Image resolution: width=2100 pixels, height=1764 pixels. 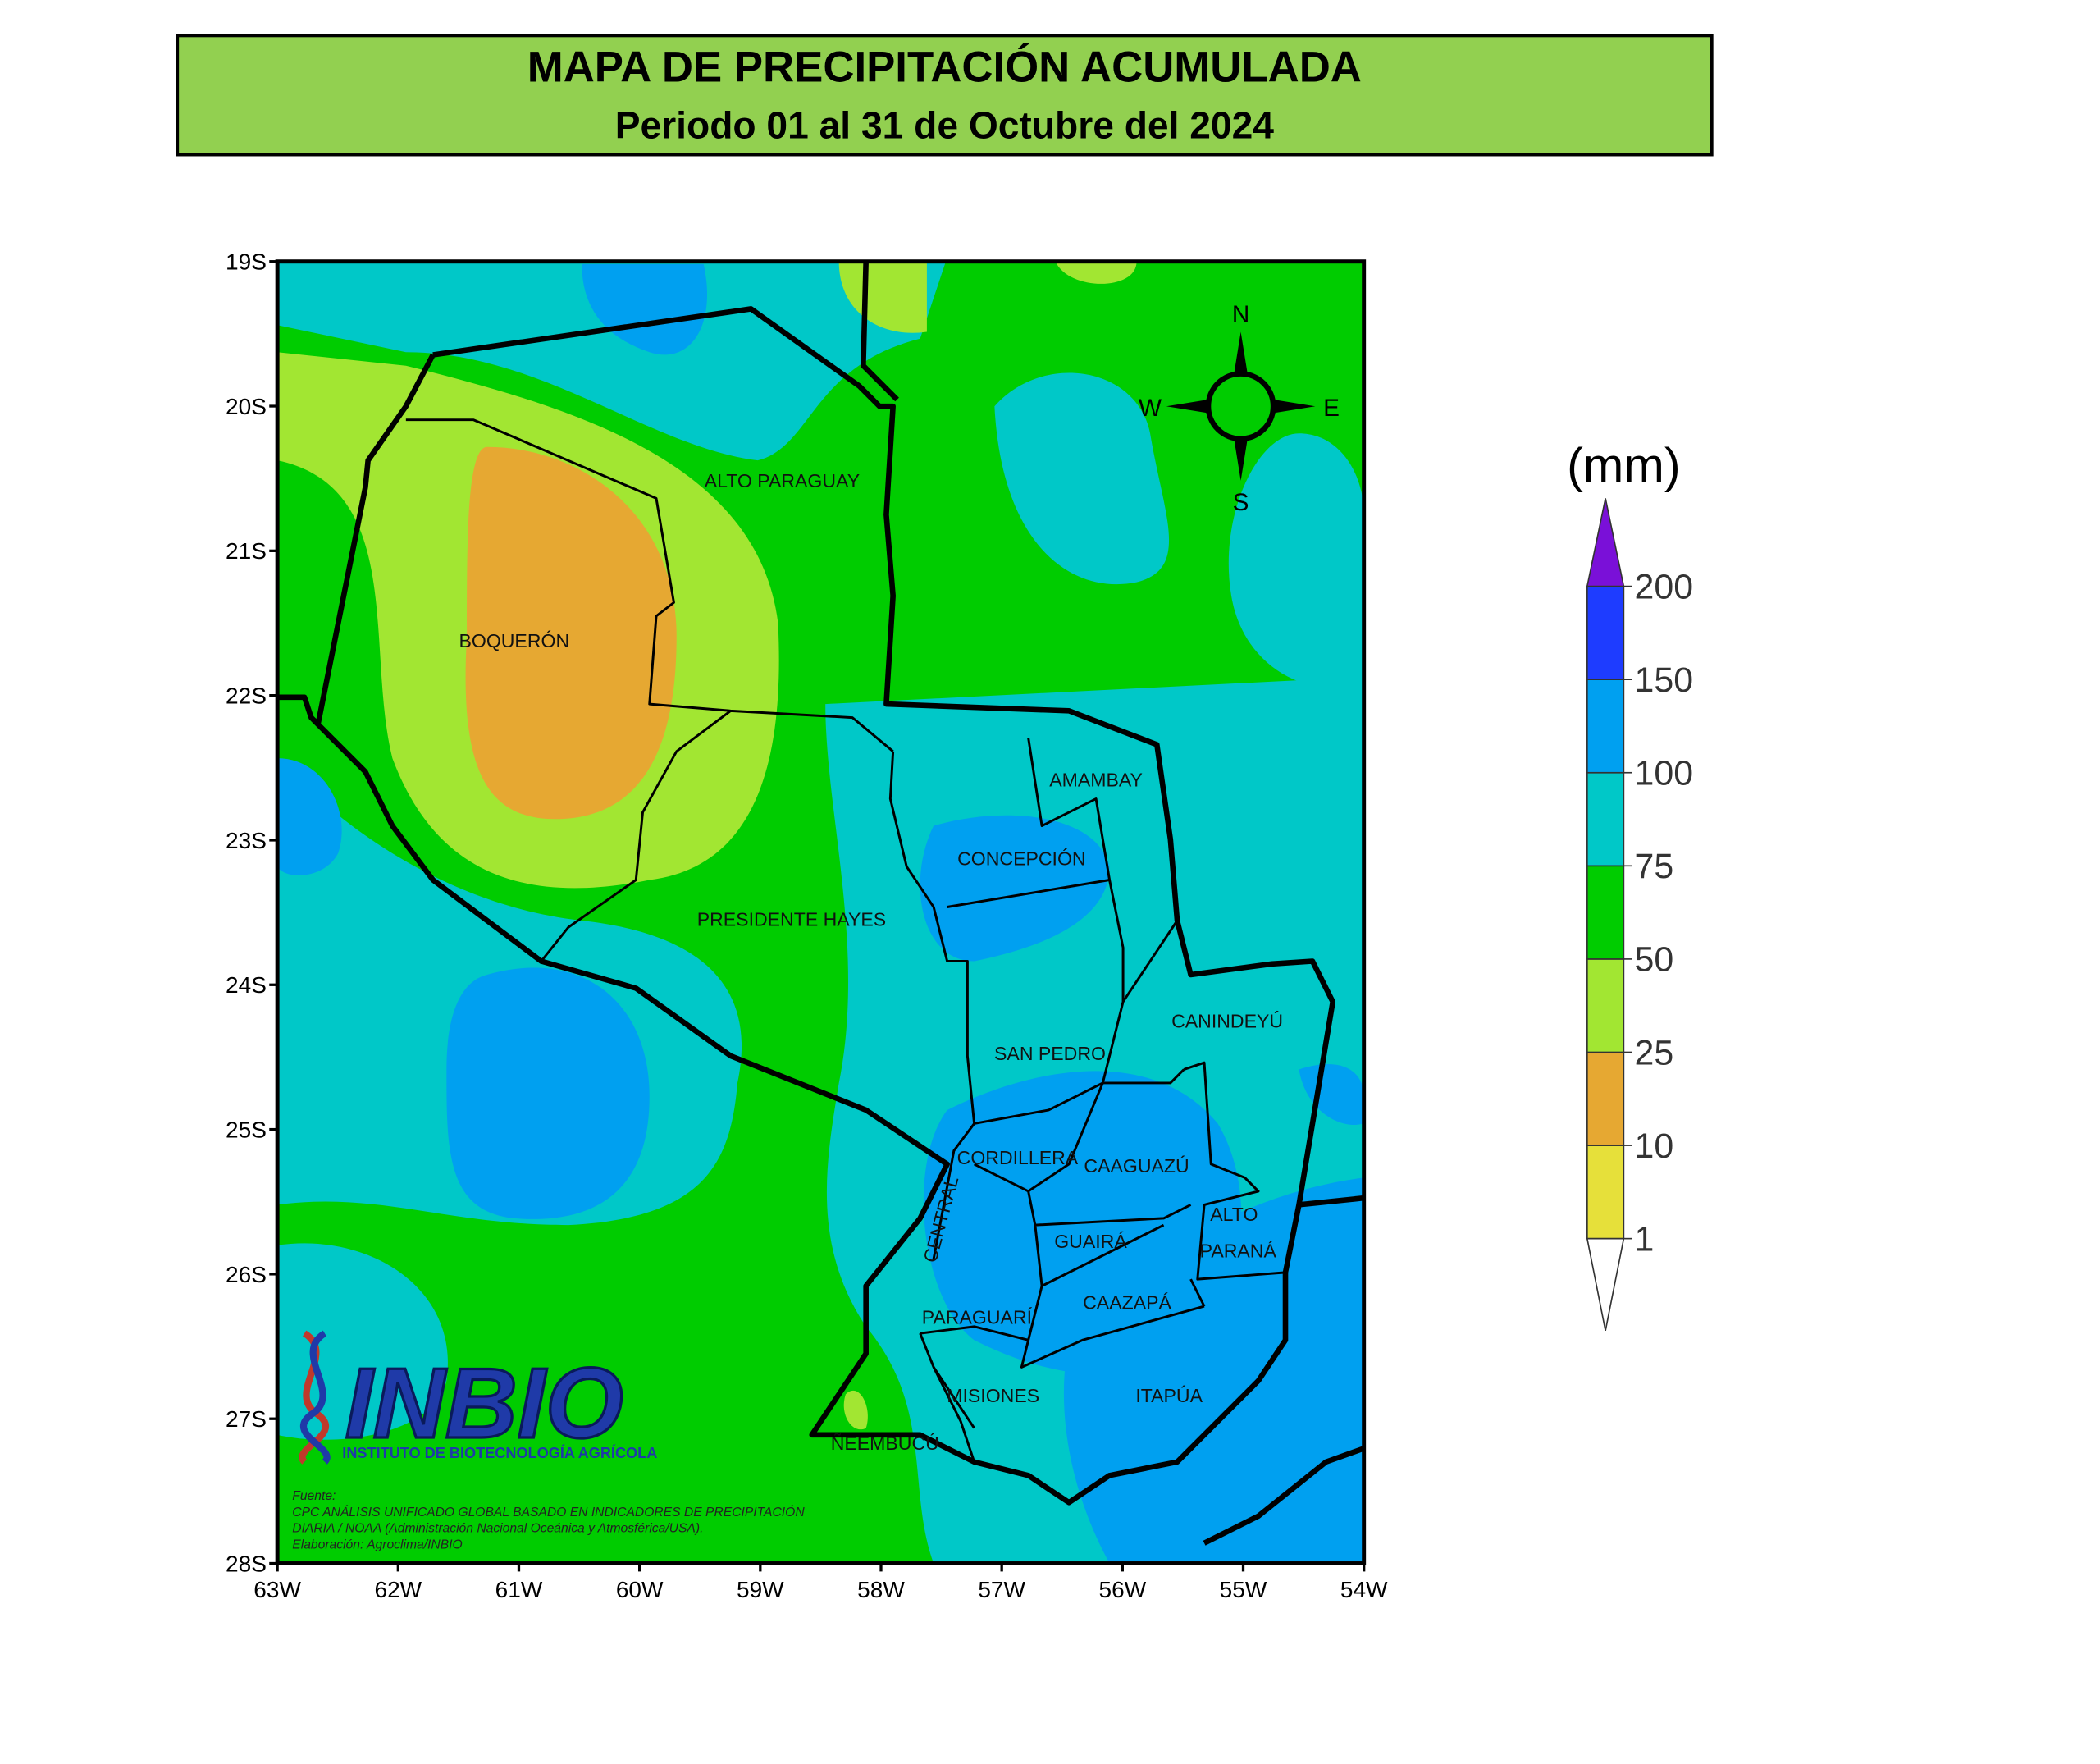 What do you see at coordinates (993, 1396) in the screenshot?
I see `dep-label: MISIONES` at bounding box center [993, 1396].